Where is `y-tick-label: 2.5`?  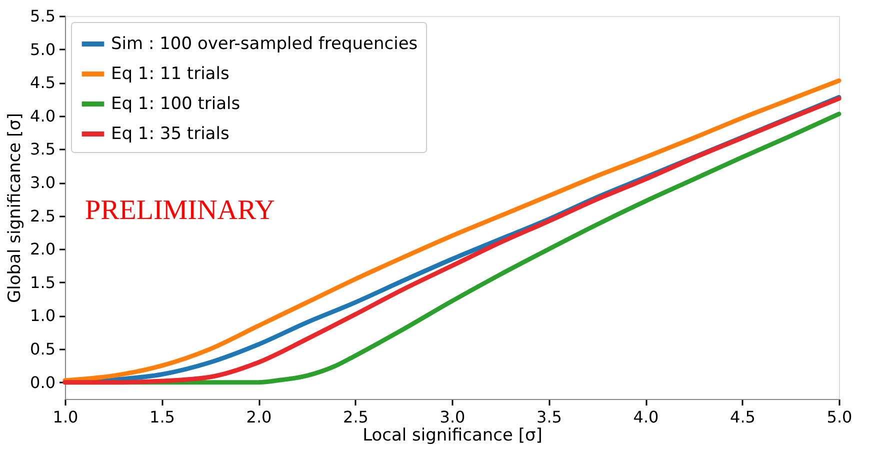
y-tick-label: 2.5 is located at coordinates (43, 216).